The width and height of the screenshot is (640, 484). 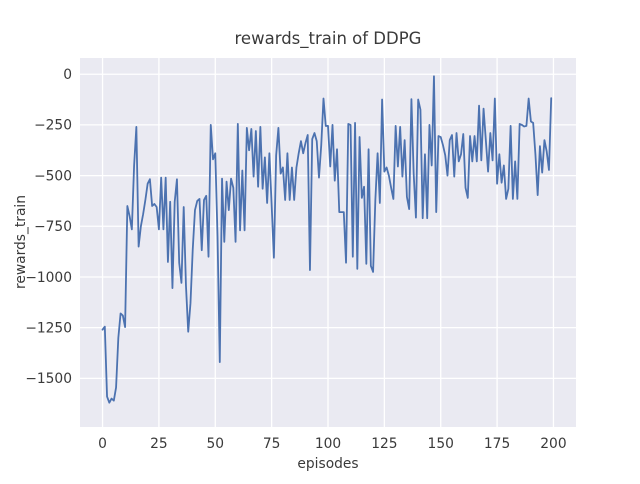 I want to click on x-tick-label: 200, so click(x=553, y=444).